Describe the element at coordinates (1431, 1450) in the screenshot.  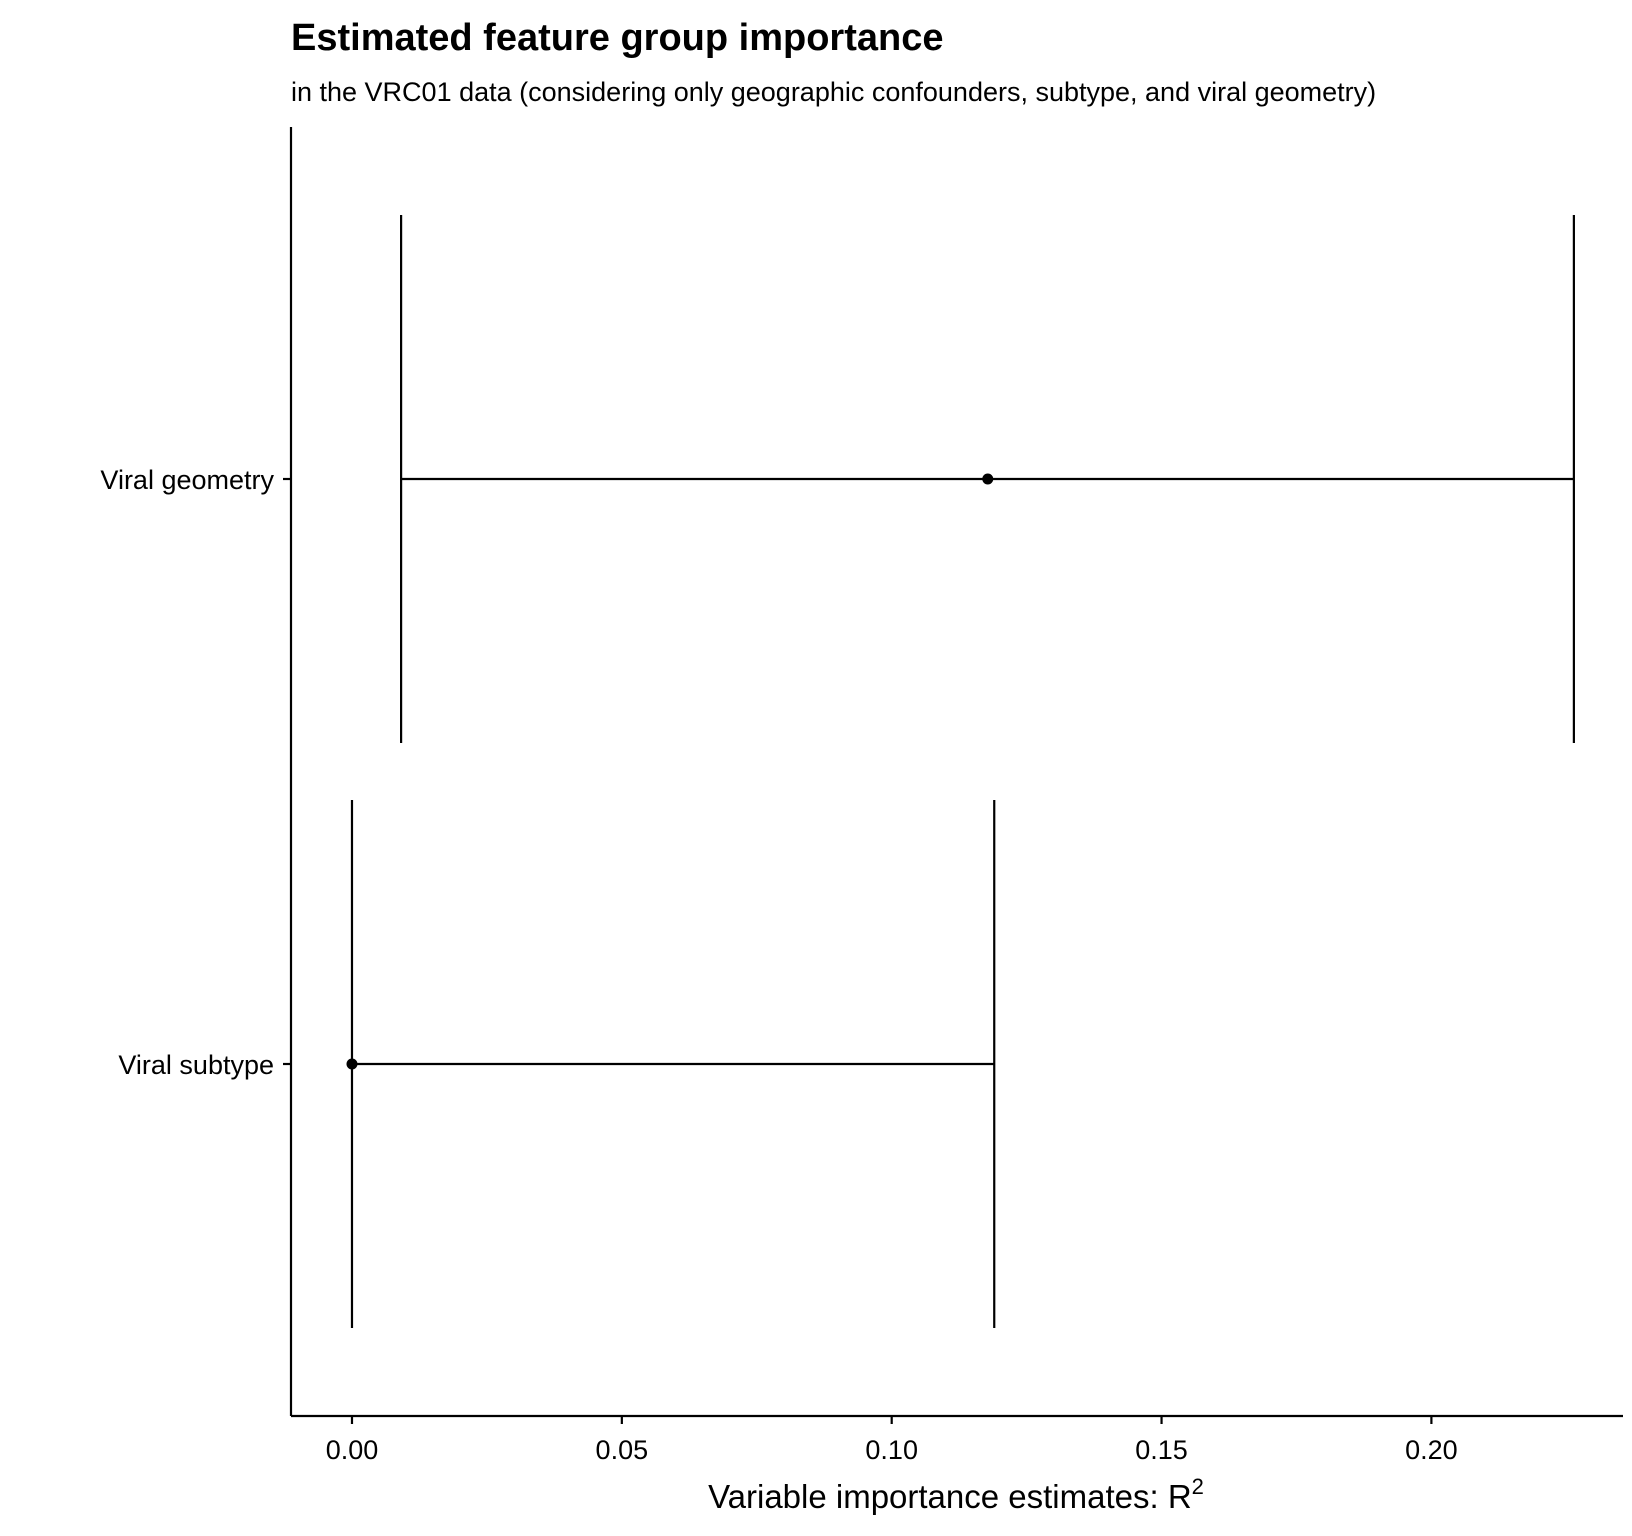
I see `x-tick-label: 0.20` at that location.